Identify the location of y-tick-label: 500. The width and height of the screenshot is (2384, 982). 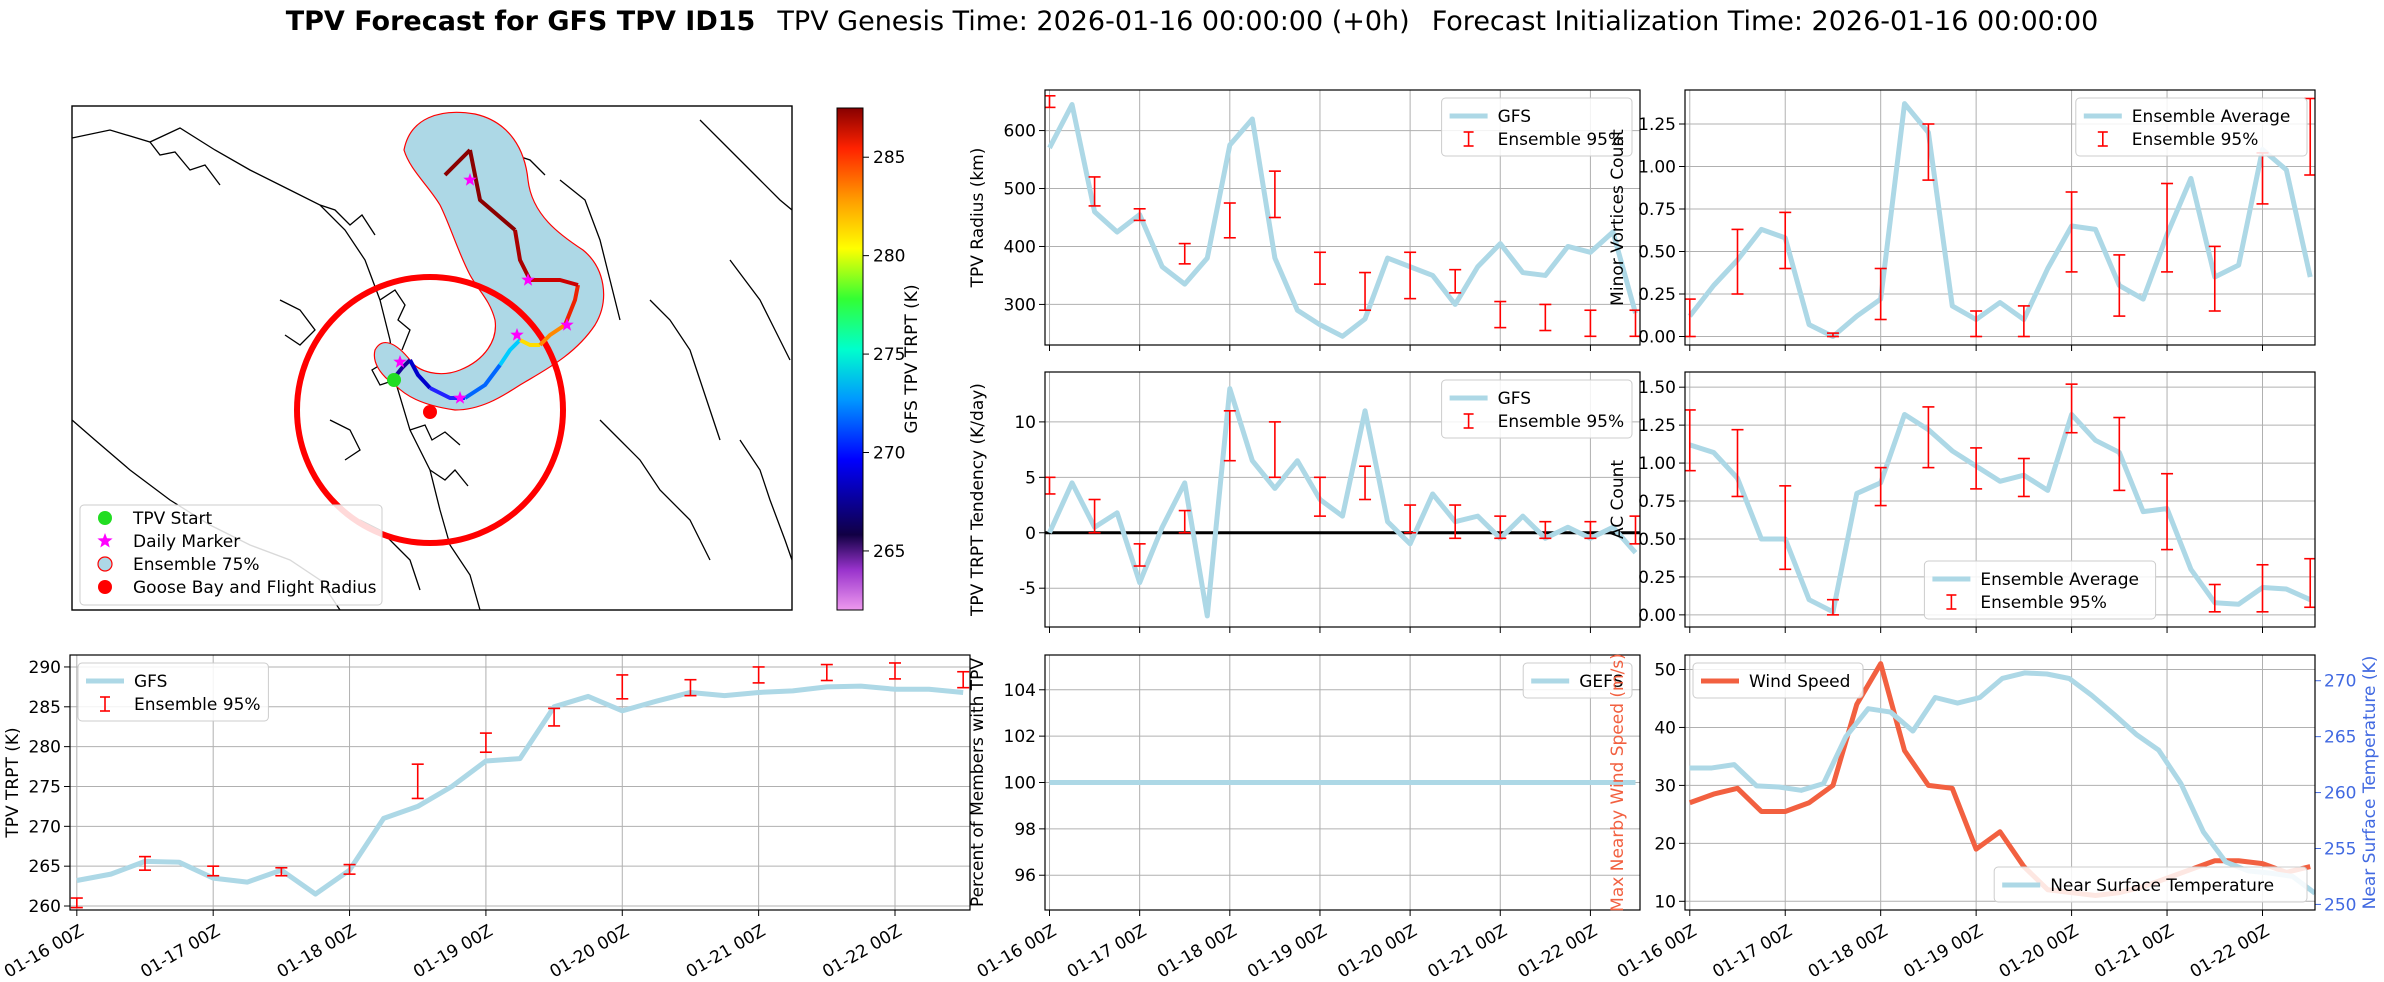
(1020, 190).